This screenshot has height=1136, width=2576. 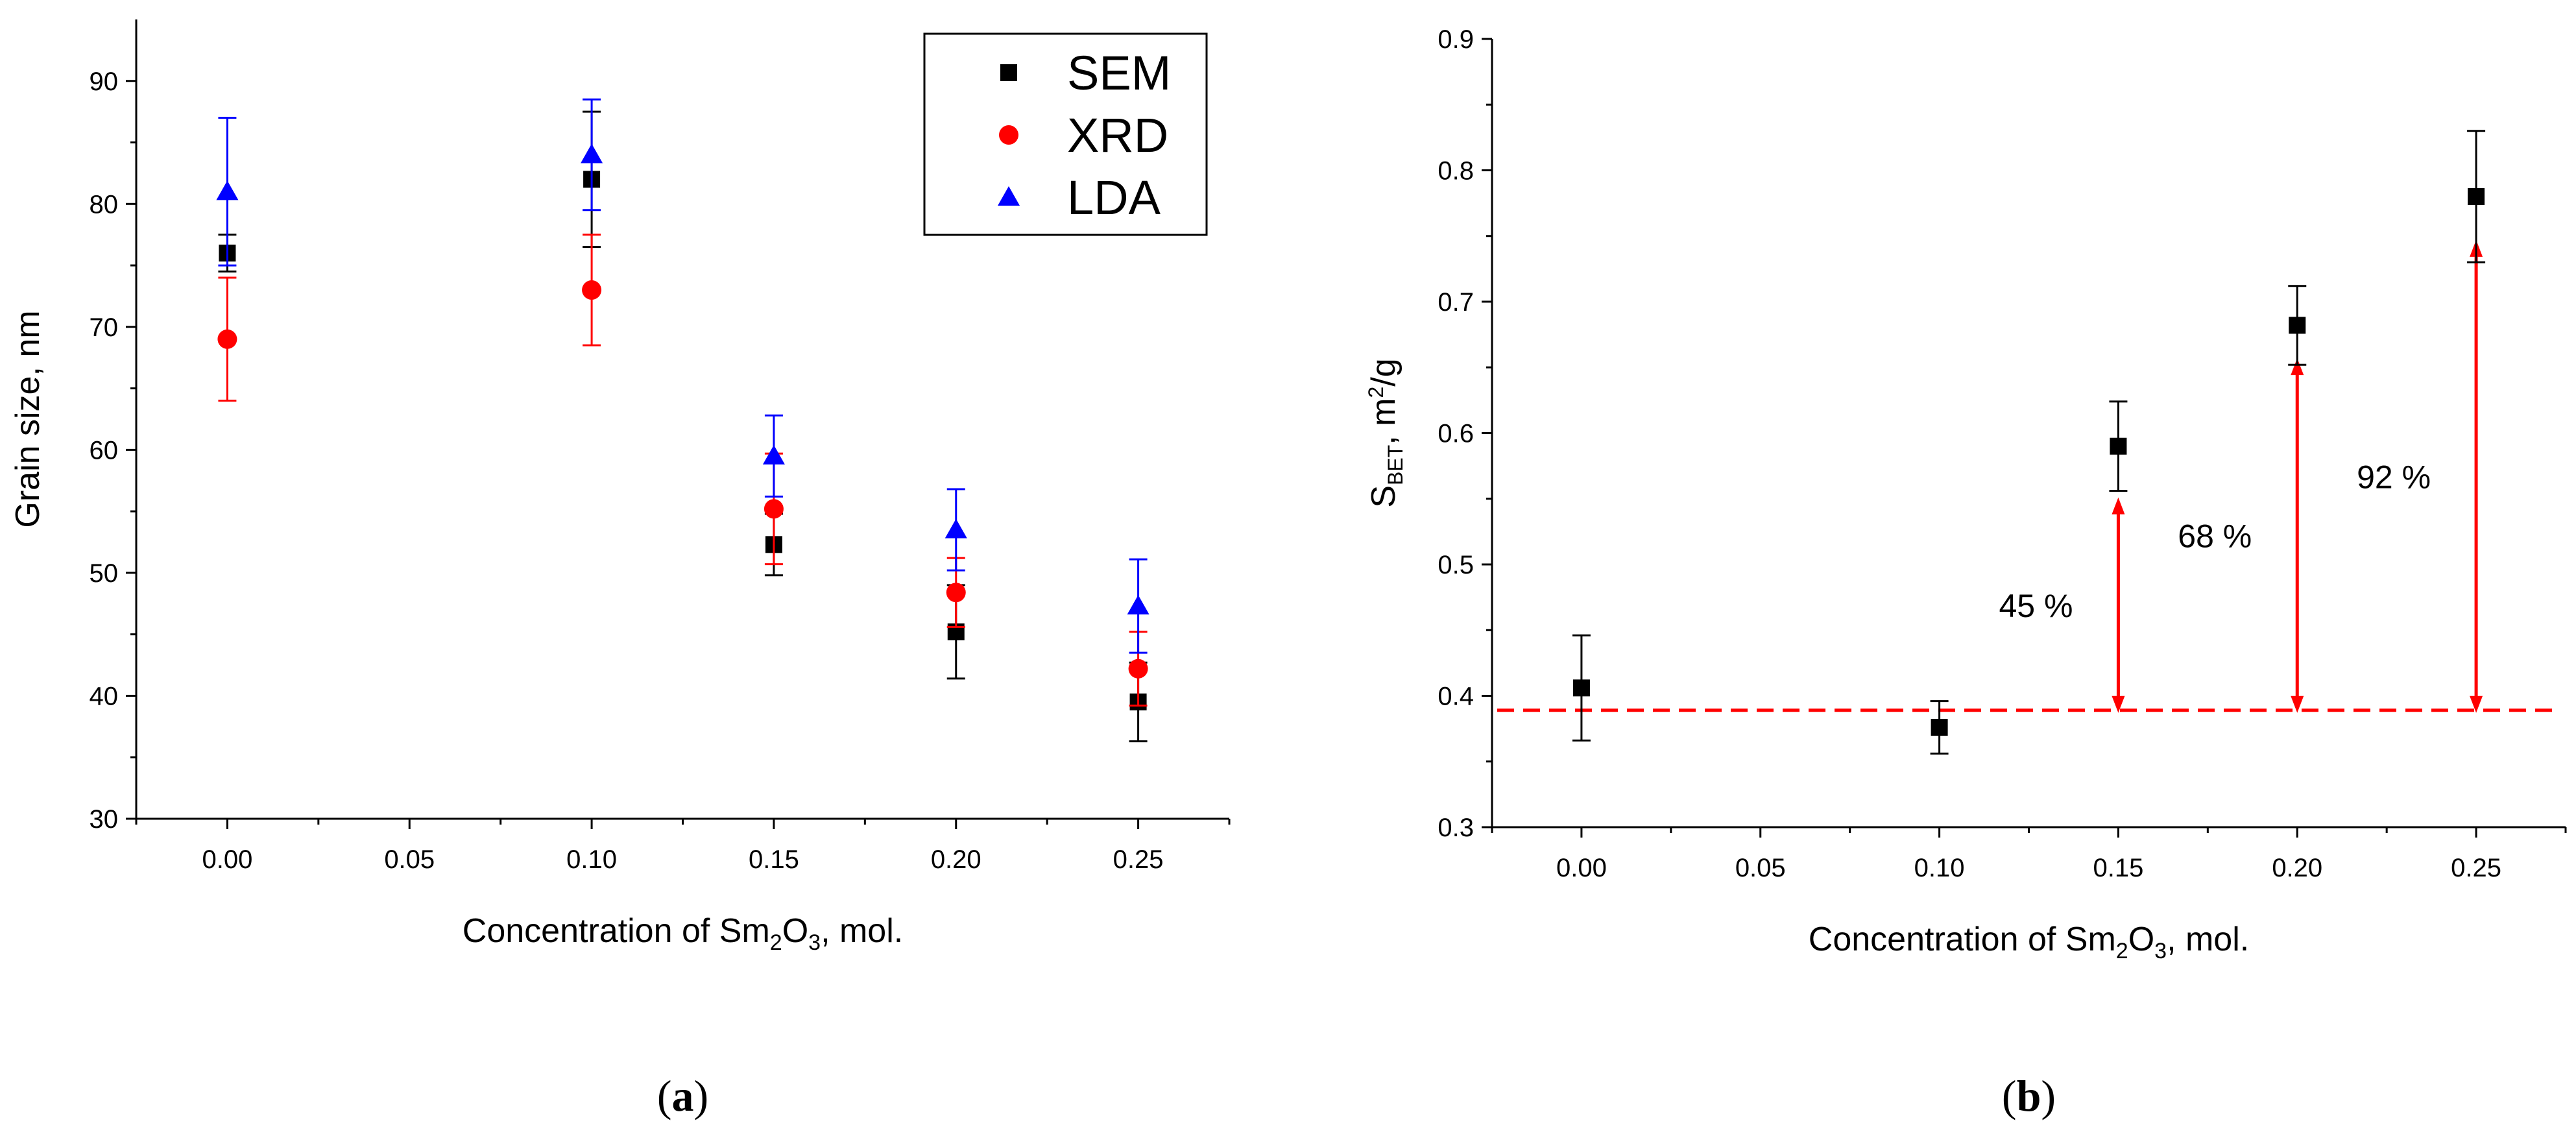 What do you see at coordinates (1119, 73) in the screenshot?
I see `legend-label: SEM` at bounding box center [1119, 73].